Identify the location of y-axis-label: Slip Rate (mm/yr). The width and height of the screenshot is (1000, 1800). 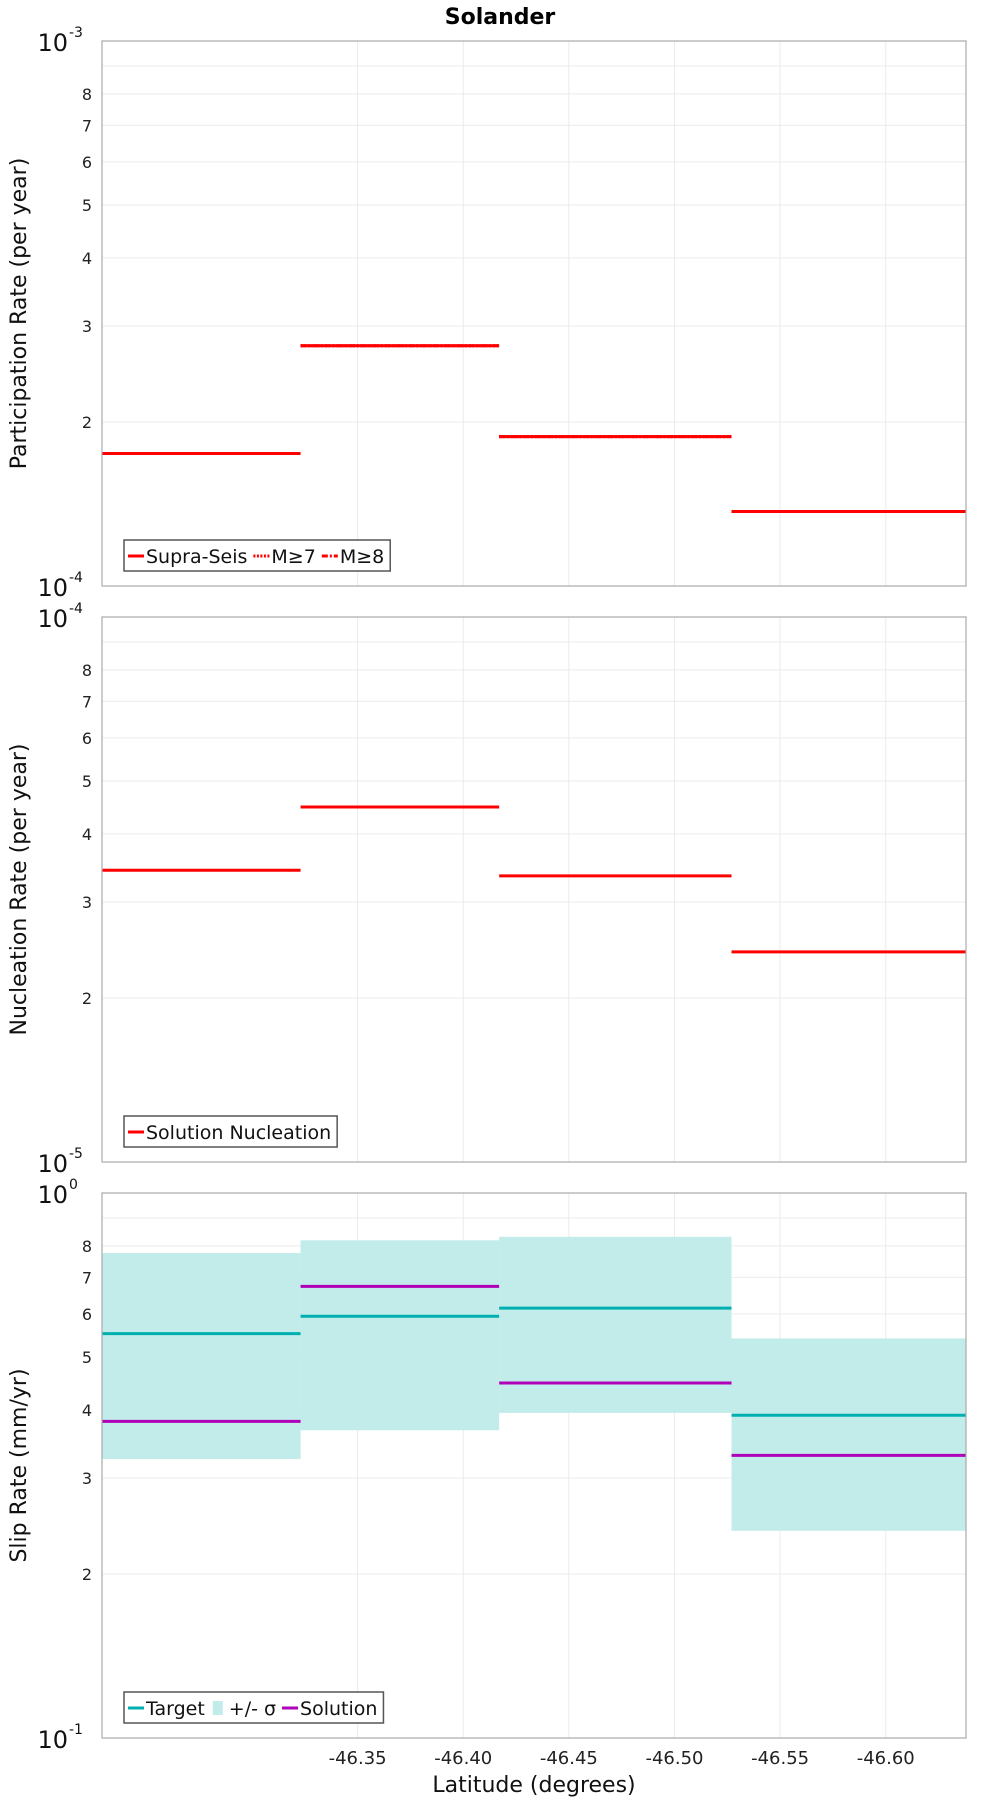
(19, 1465).